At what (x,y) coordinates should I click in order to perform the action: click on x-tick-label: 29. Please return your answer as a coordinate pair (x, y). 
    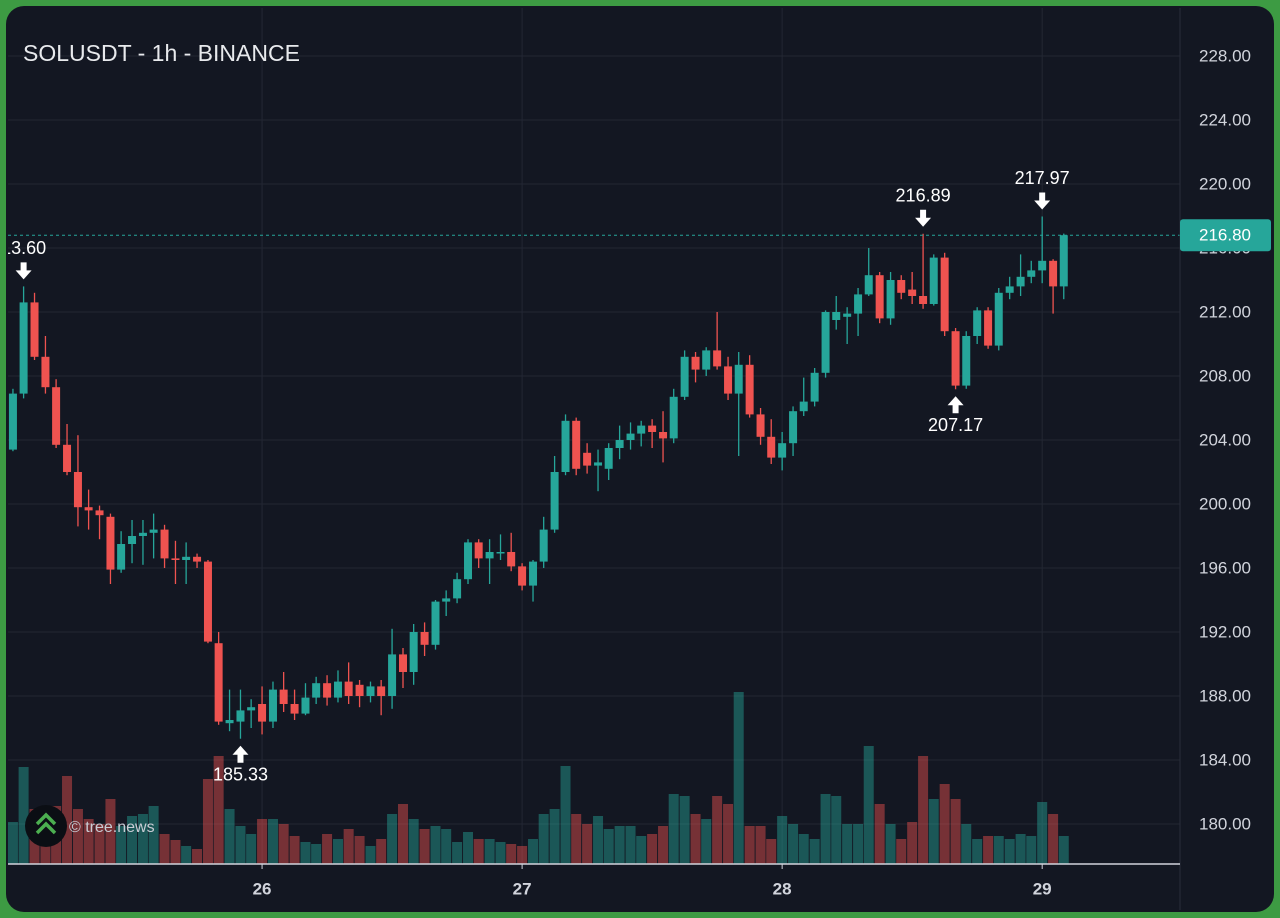
    Looking at the image, I should click on (1042, 888).